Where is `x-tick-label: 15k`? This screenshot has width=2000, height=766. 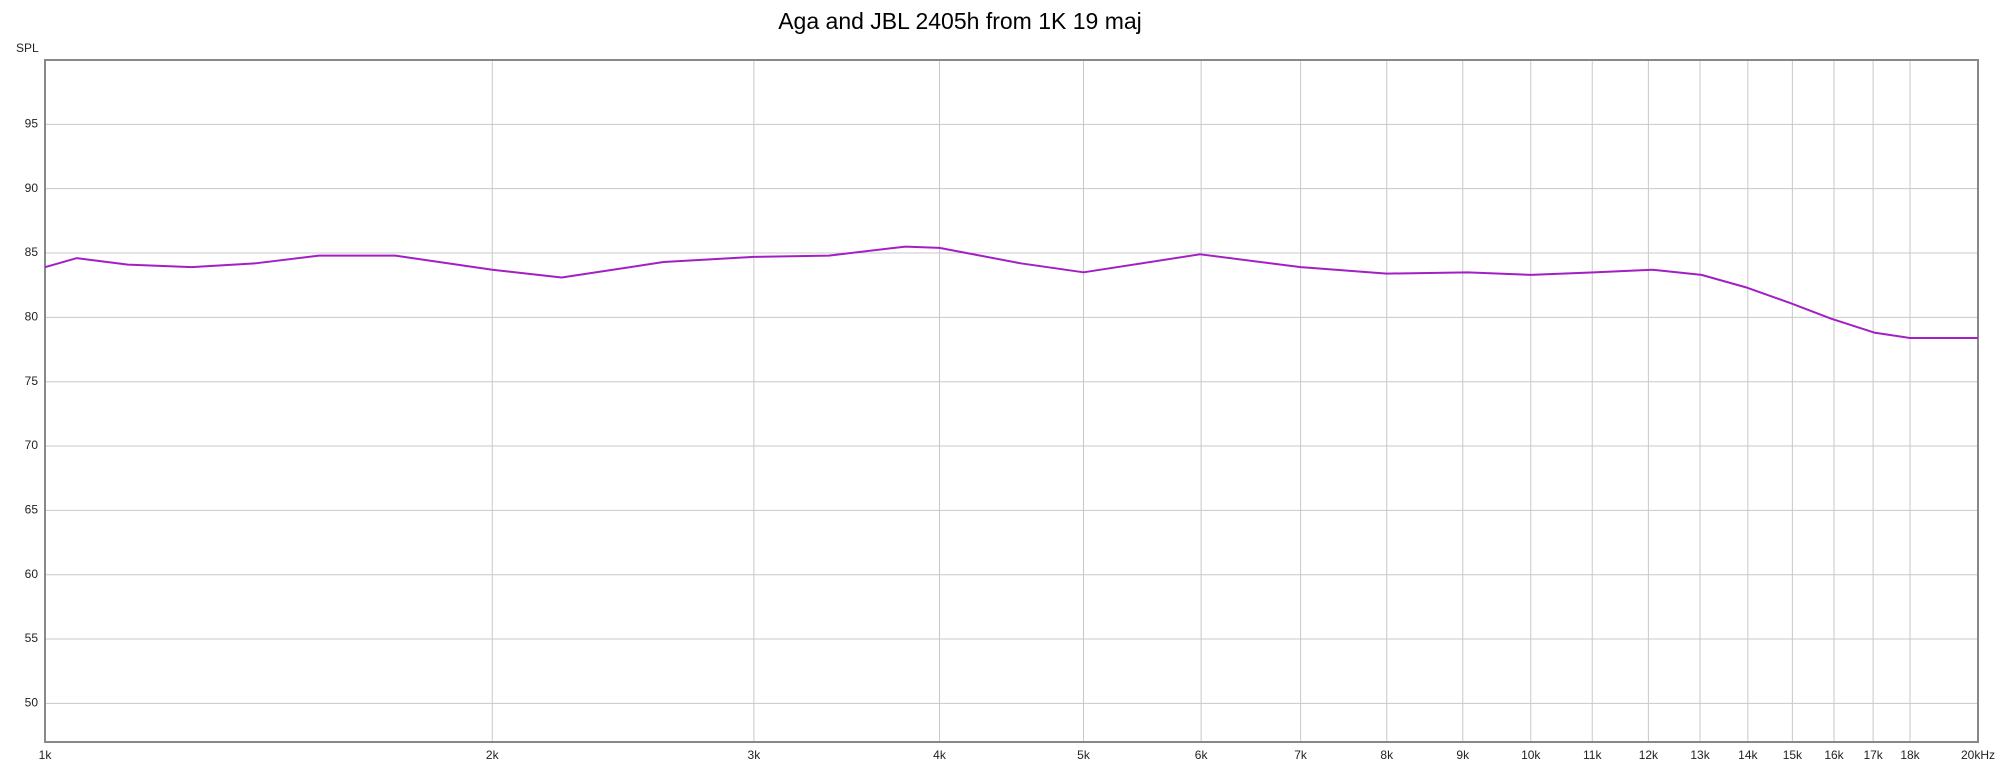 x-tick-label: 15k is located at coordinates (1793, 755).